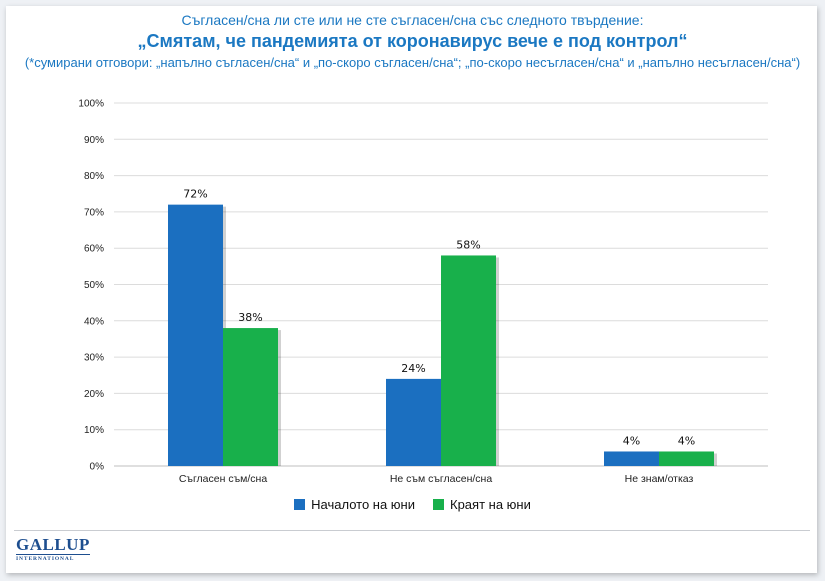 Image resolution: width=825 pixels, height=581 pixels. Describe the element at coordinates (195, 194) in the screenshot. I see `data-label: 72%` at that location.